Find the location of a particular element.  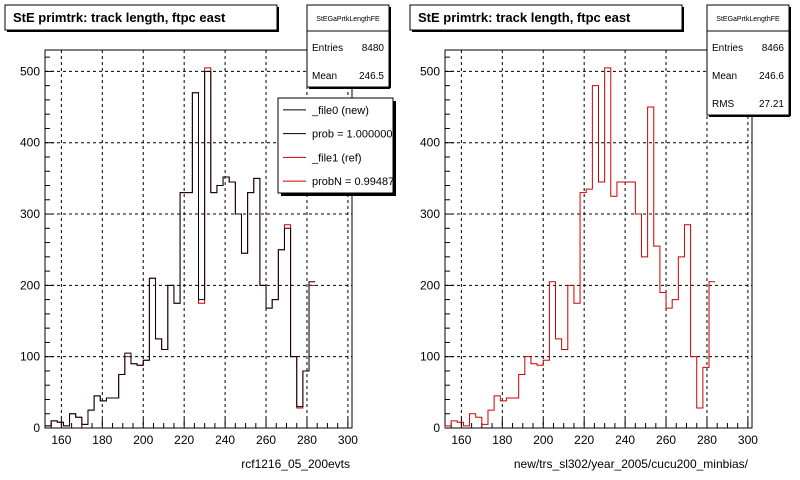

legend-entry: _file1 (ref) is located at coordinates (336, 158).